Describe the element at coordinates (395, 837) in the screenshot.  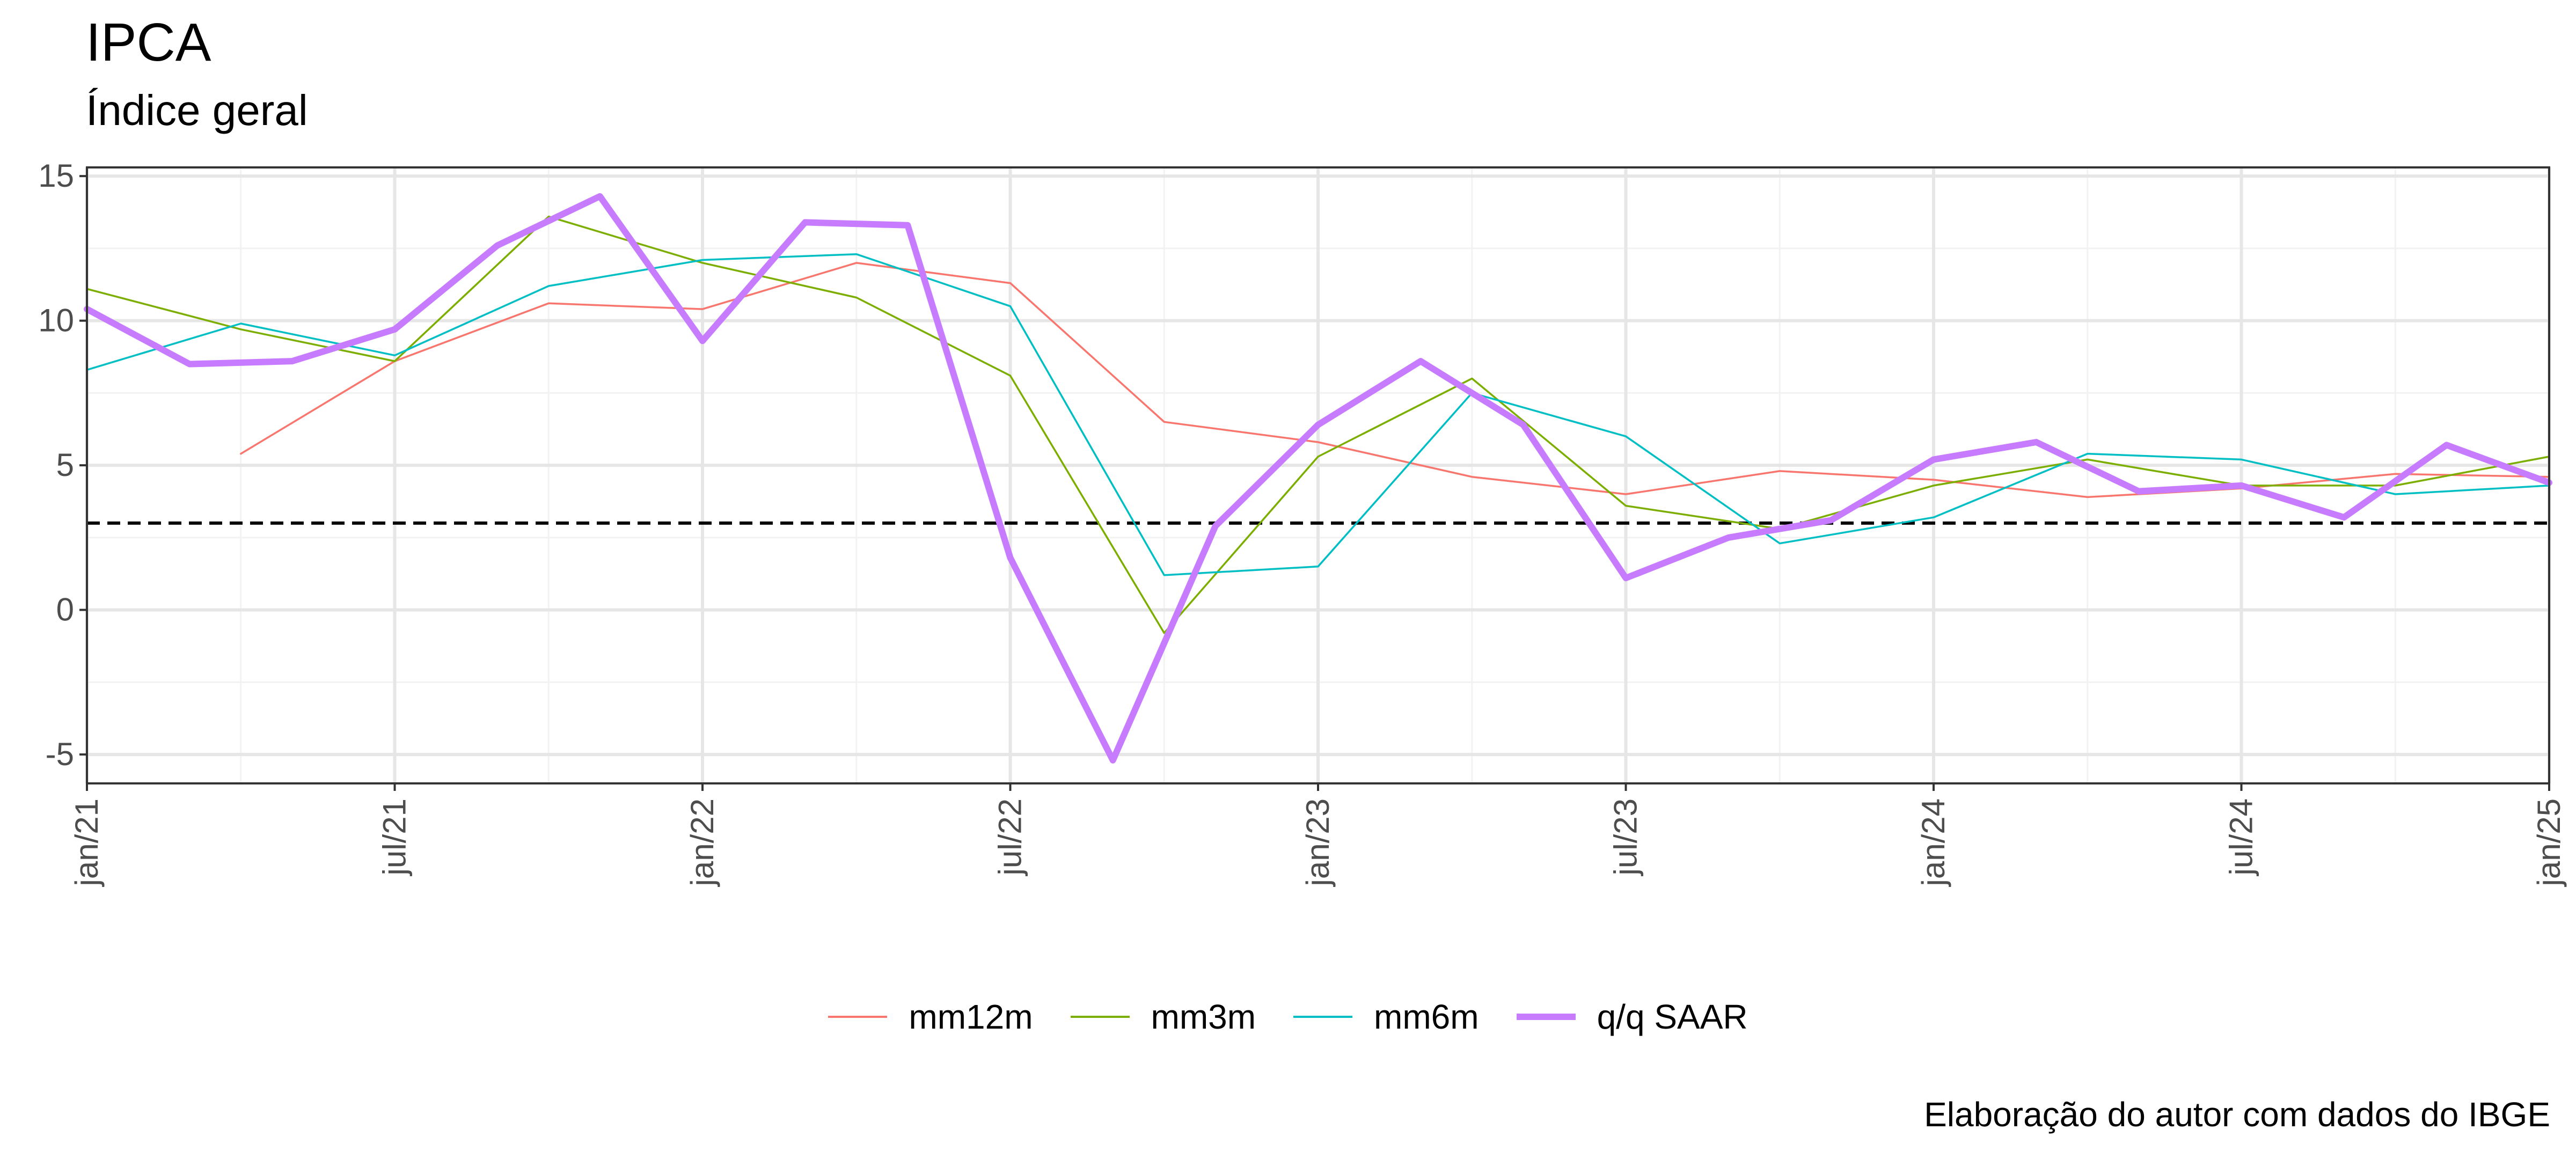
I see `x-tick-label: jul/21` at that location.